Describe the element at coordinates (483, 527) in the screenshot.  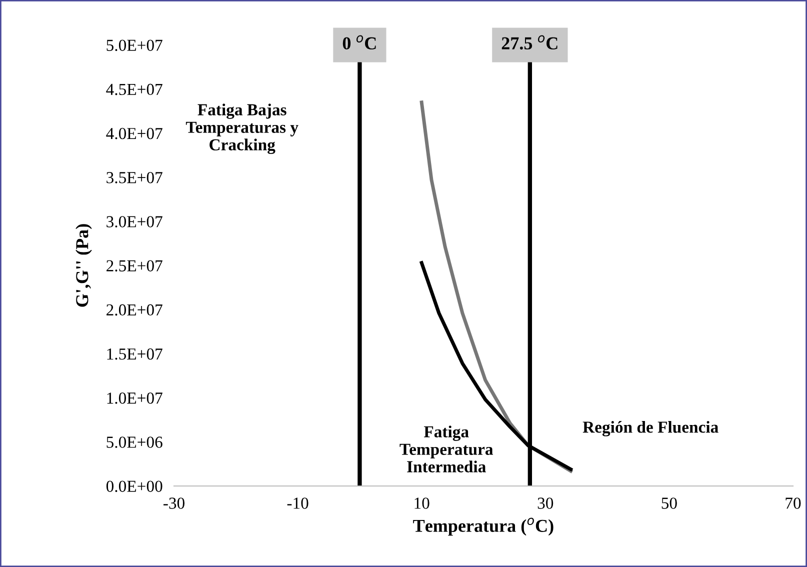
I see `x-axis-title: Temperatura ($^{o}$C)` at that location.